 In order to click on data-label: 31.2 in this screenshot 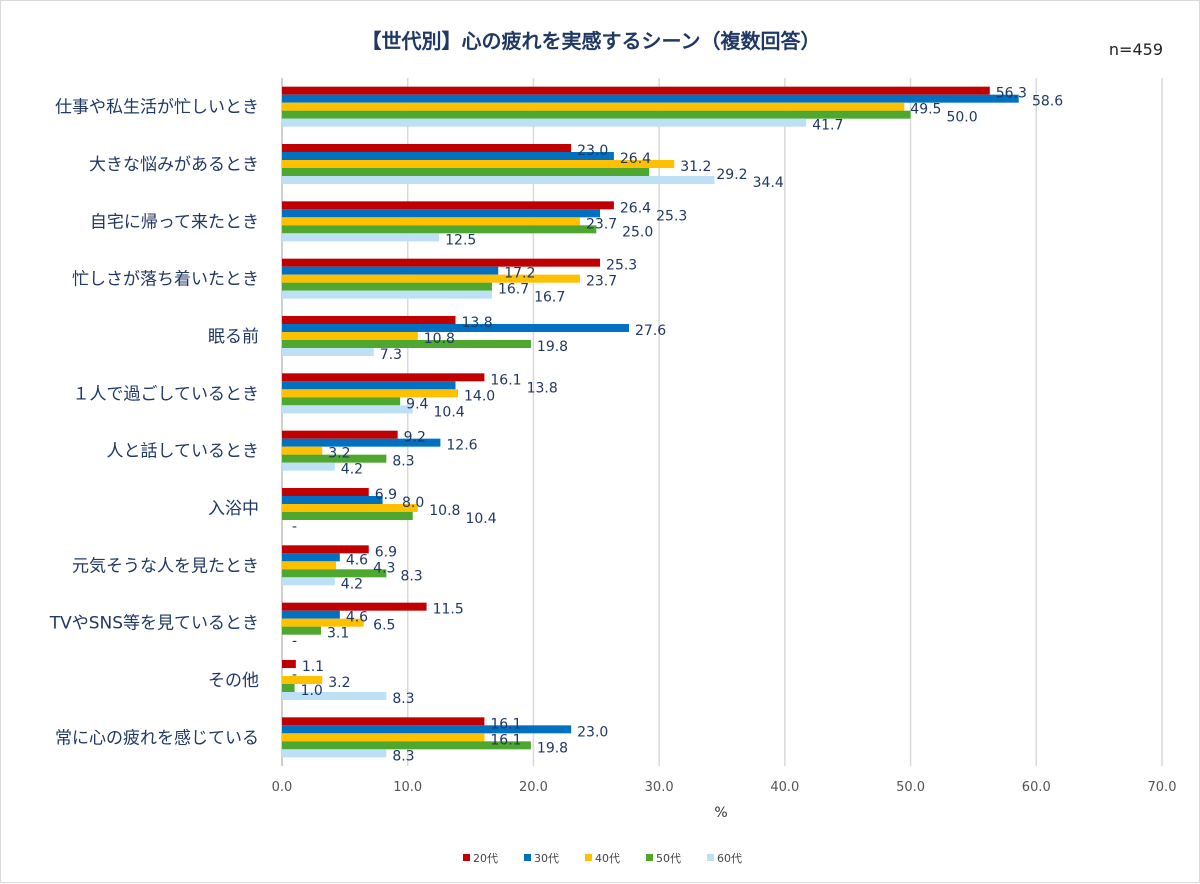, I will do `click(695, 167)`.